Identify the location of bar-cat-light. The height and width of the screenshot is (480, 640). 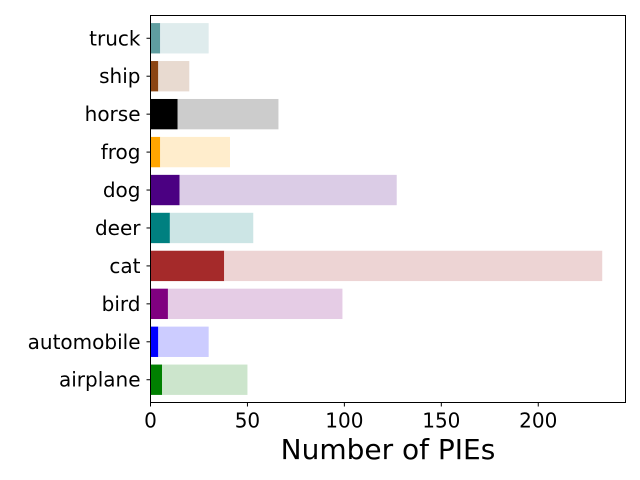
(413, 266).